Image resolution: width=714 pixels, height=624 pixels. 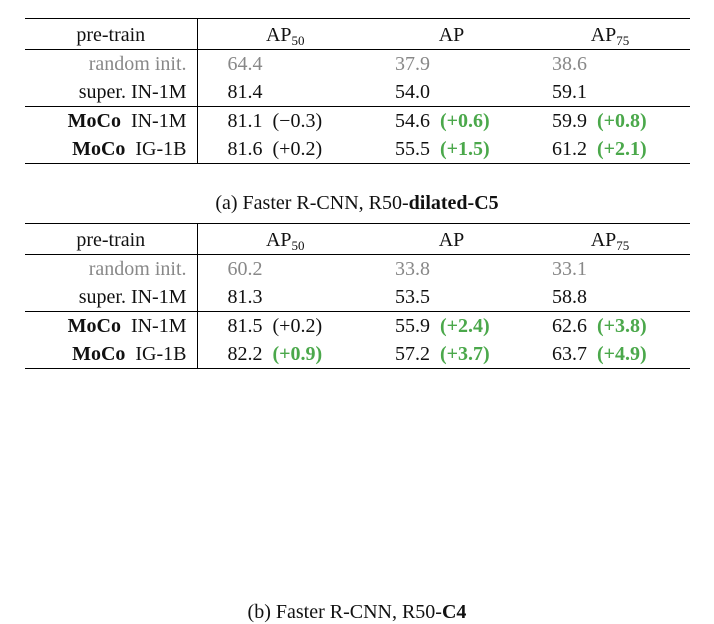 I want to click on ap50-cell: 81.5 (+0.2), so click(x=284, y=325).